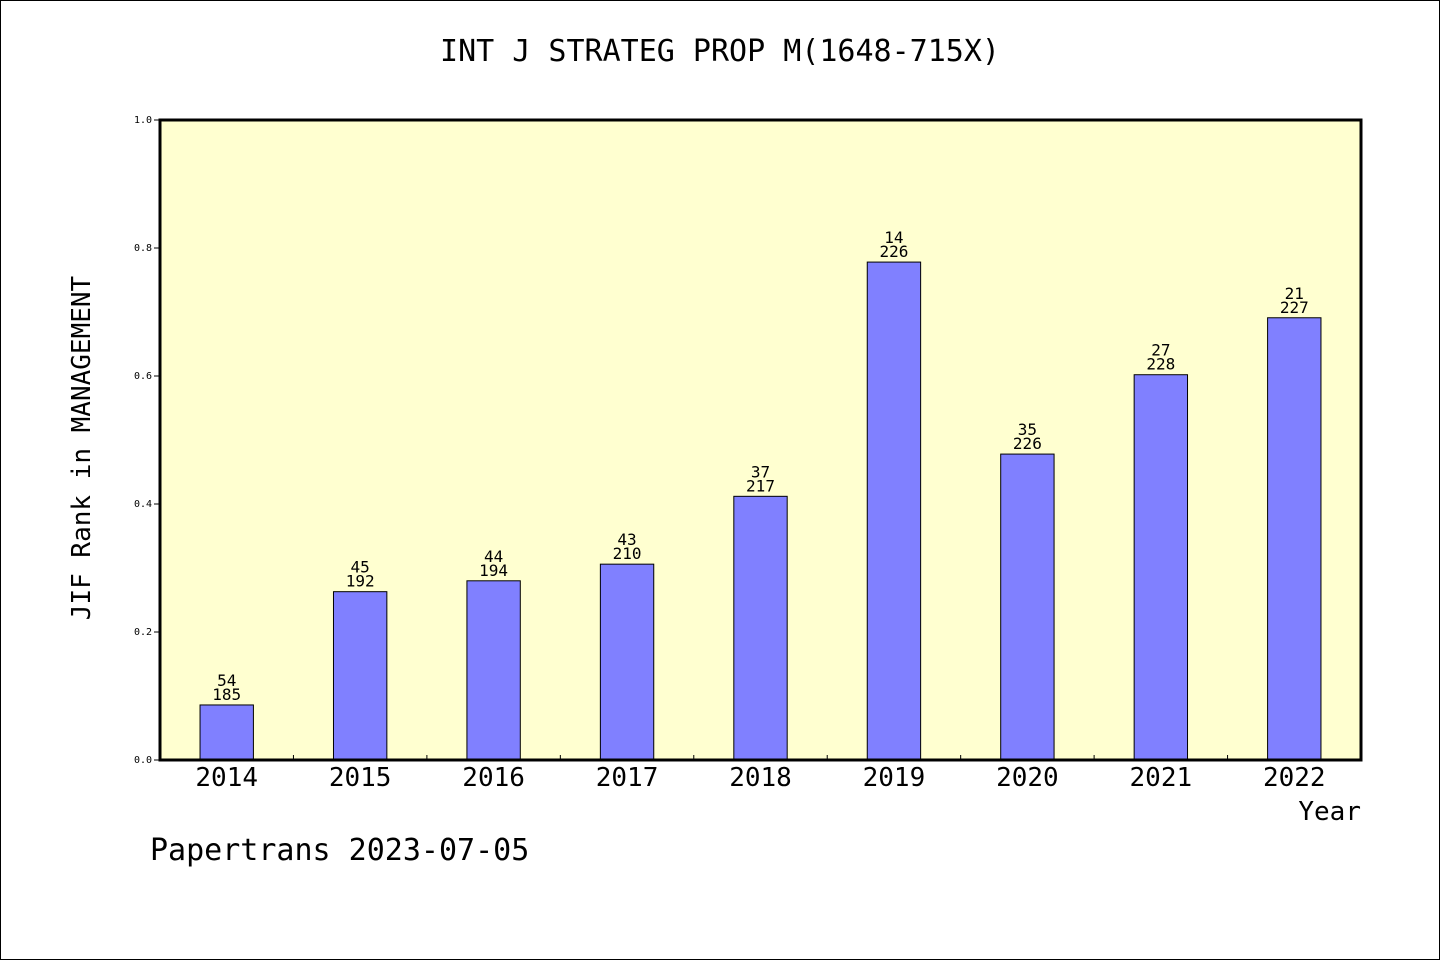 The image size is (1440, 960). Describe the element at coordinates (360, 778) in the screenshot. I see `x-tick-label: 2015` at that location.